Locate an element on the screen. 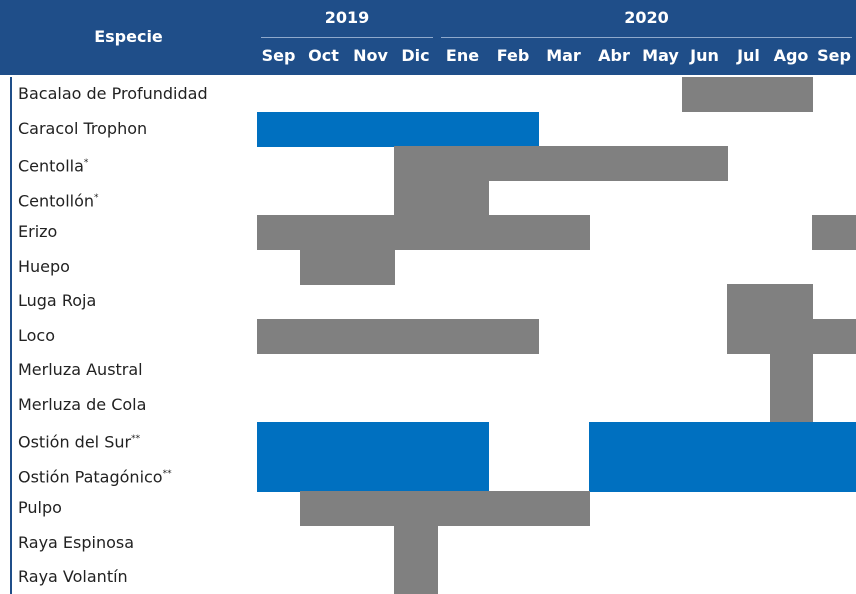  month-label: Ago is located at coordinates (791, 55).